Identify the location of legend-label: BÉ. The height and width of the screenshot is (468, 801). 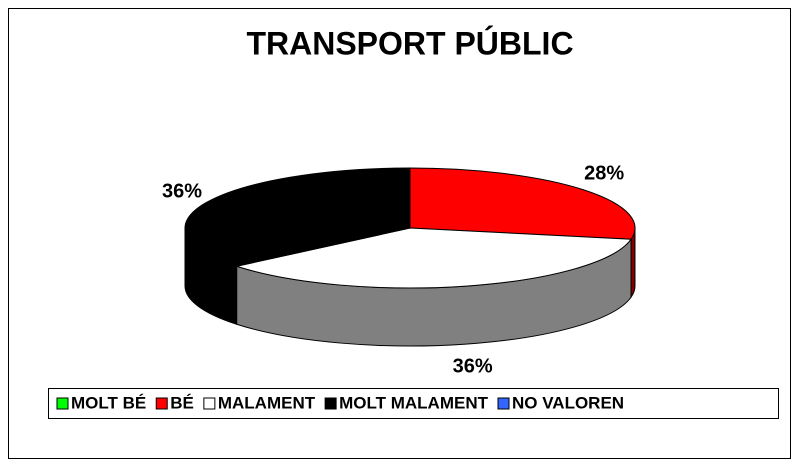
(182, 402).